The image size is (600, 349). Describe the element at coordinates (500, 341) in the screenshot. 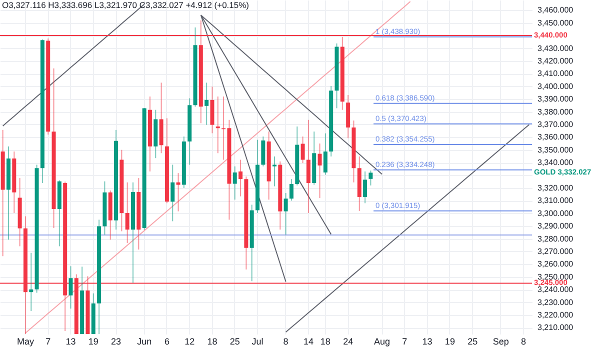

I see `x-tick-label: Sep` at that location.